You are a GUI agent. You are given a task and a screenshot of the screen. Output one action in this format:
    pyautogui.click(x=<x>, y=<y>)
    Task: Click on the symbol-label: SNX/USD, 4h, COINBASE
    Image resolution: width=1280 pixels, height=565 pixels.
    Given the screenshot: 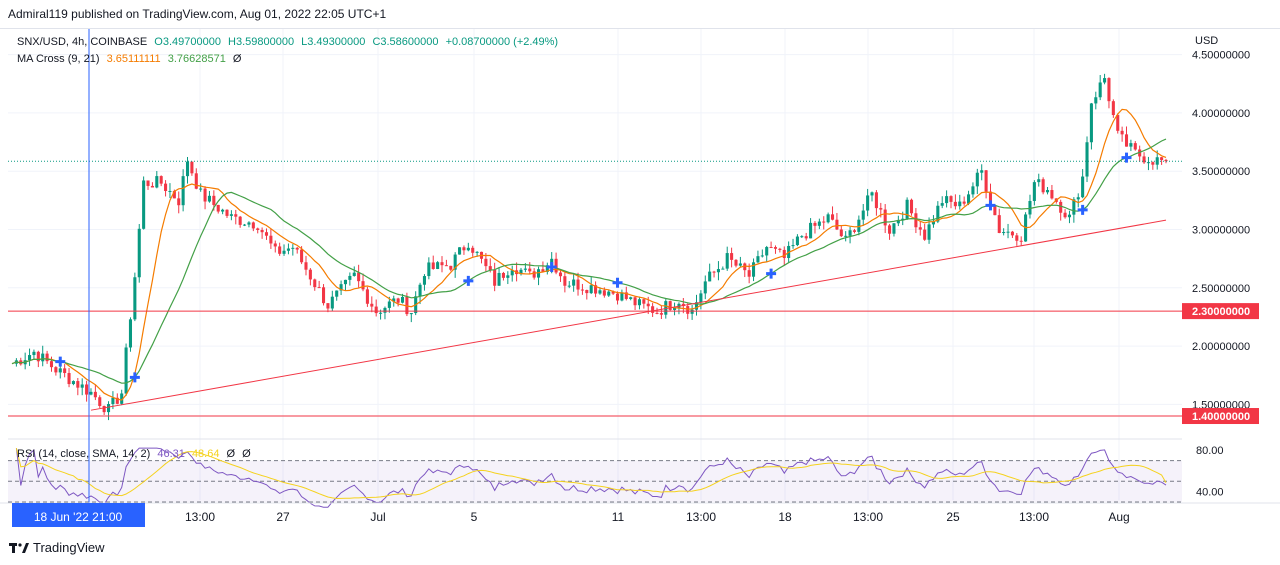 What is the action you would take?
    pyautogui.click(x=82, y=42)
    